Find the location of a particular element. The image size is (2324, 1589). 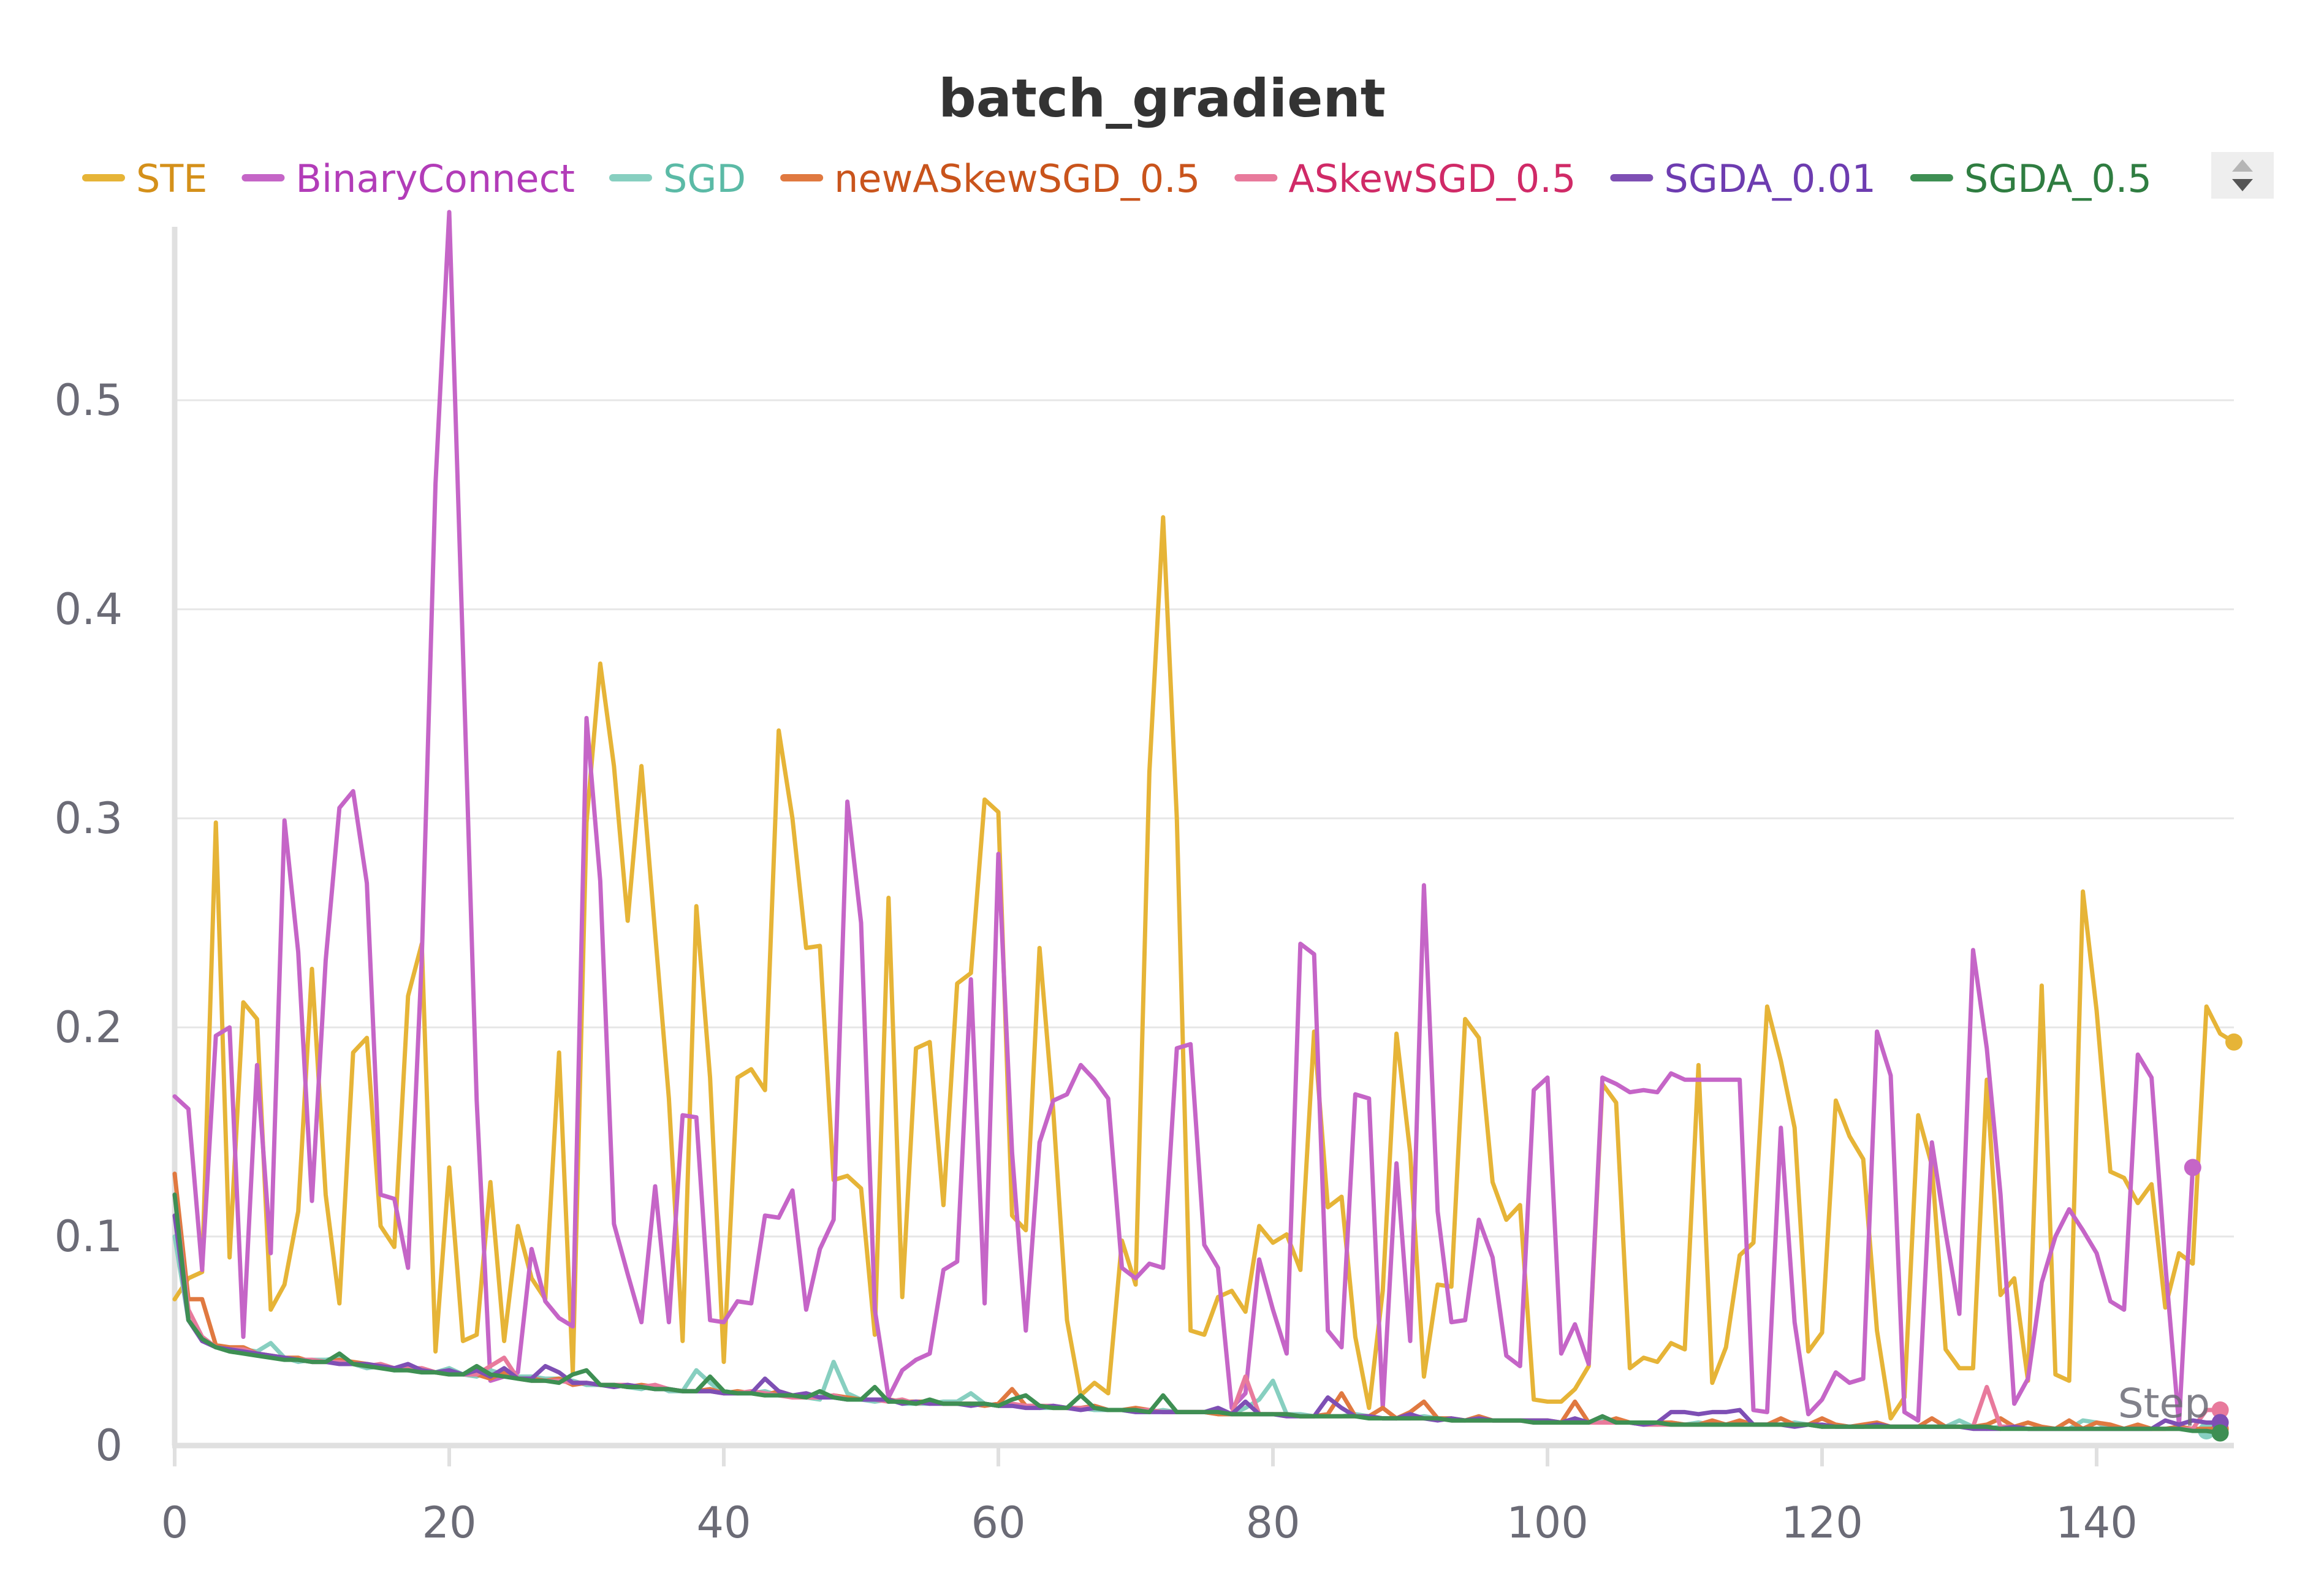

legend-item: ASkewSGD_0.5 is located at coordinates (1405, 179).